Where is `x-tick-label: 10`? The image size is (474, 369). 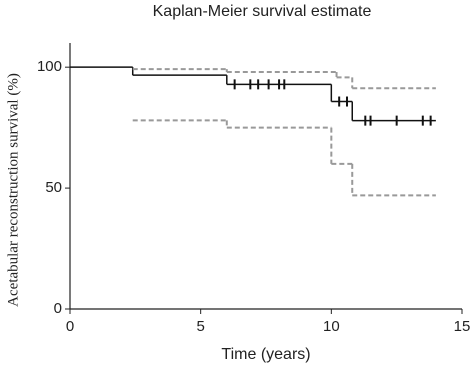 x-tick-label: 10 is located at coordinates (331, 326).